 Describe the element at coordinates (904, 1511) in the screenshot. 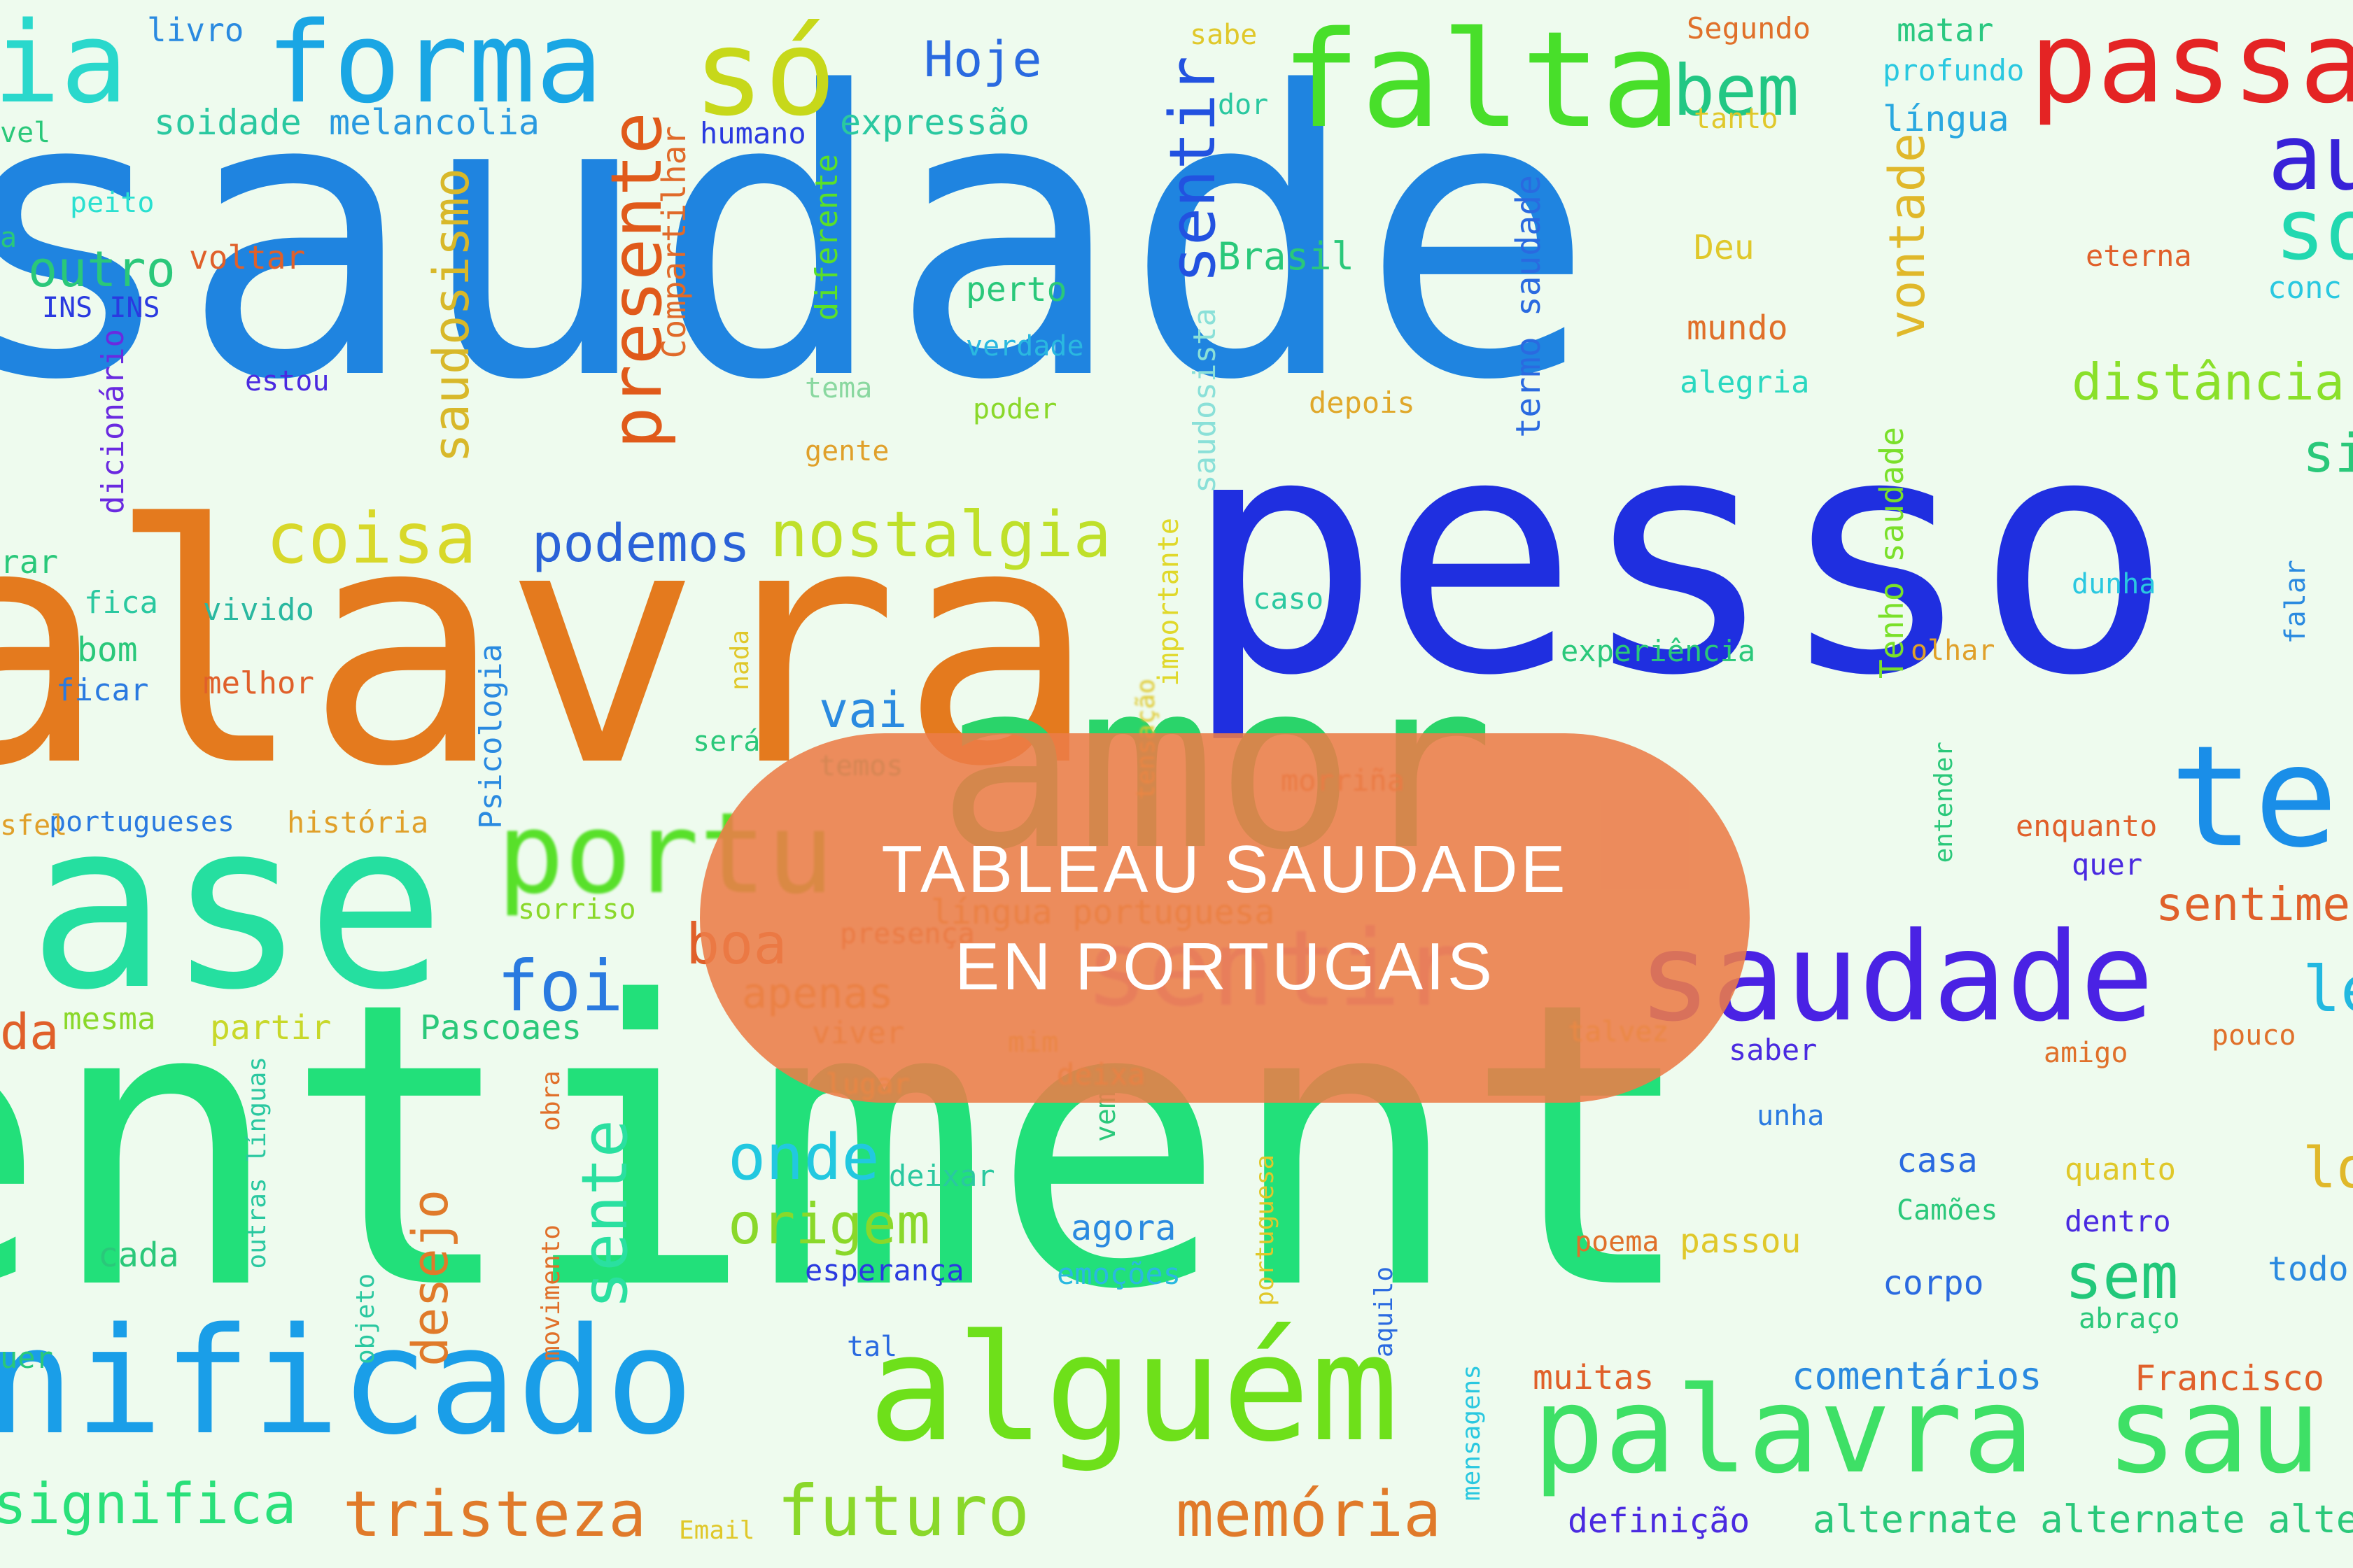

I see `word-futuro: futuro` at that location.